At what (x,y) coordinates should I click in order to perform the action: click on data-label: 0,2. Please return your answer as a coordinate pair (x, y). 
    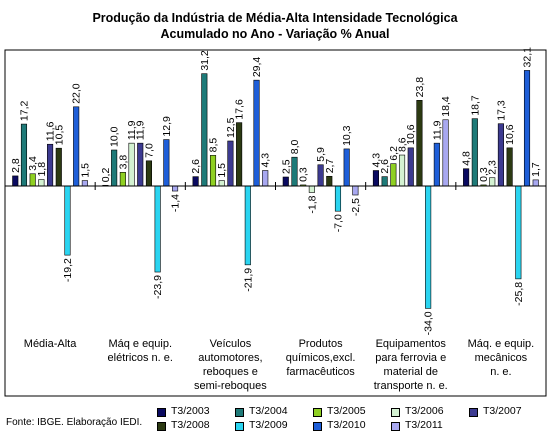
    Looking at the image, I should click on (106, 175).